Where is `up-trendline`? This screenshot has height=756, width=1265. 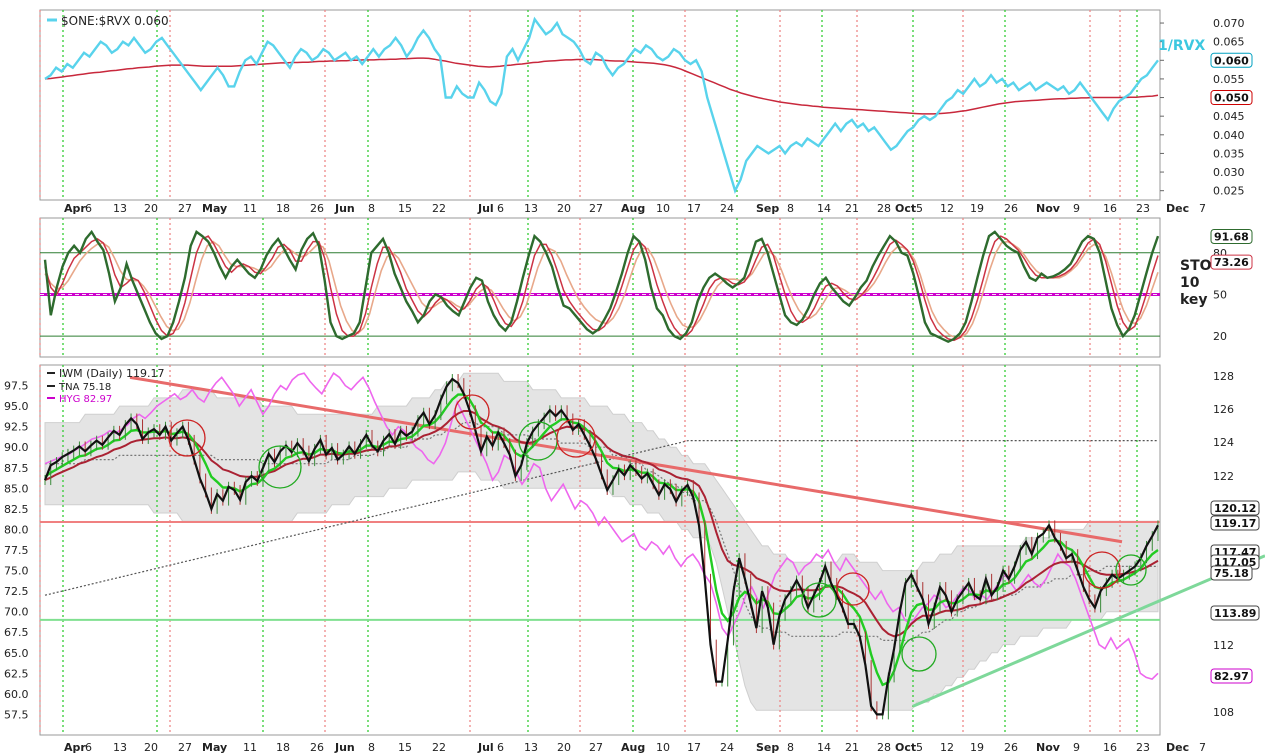 up-trendline is located at coordinates (1088, 631).